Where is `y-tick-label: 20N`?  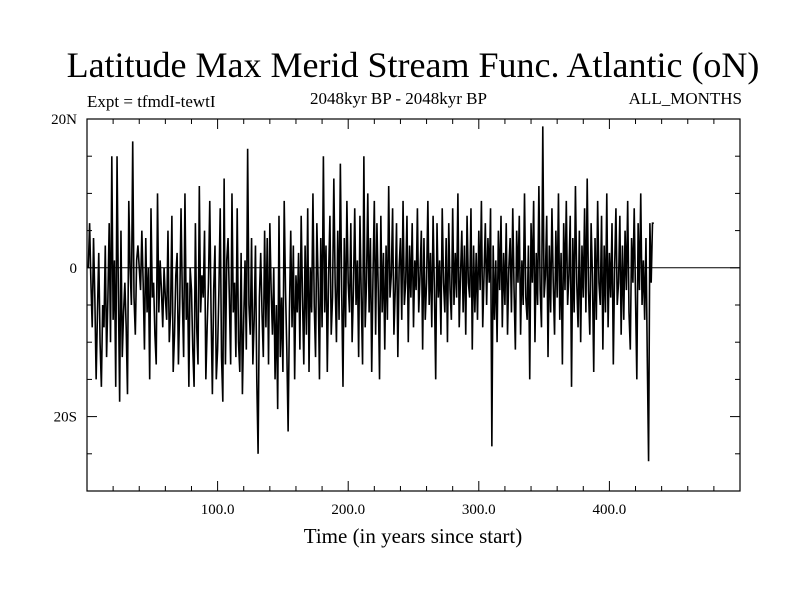 y-tick-label: 20N is located at coordinates (64, 120).